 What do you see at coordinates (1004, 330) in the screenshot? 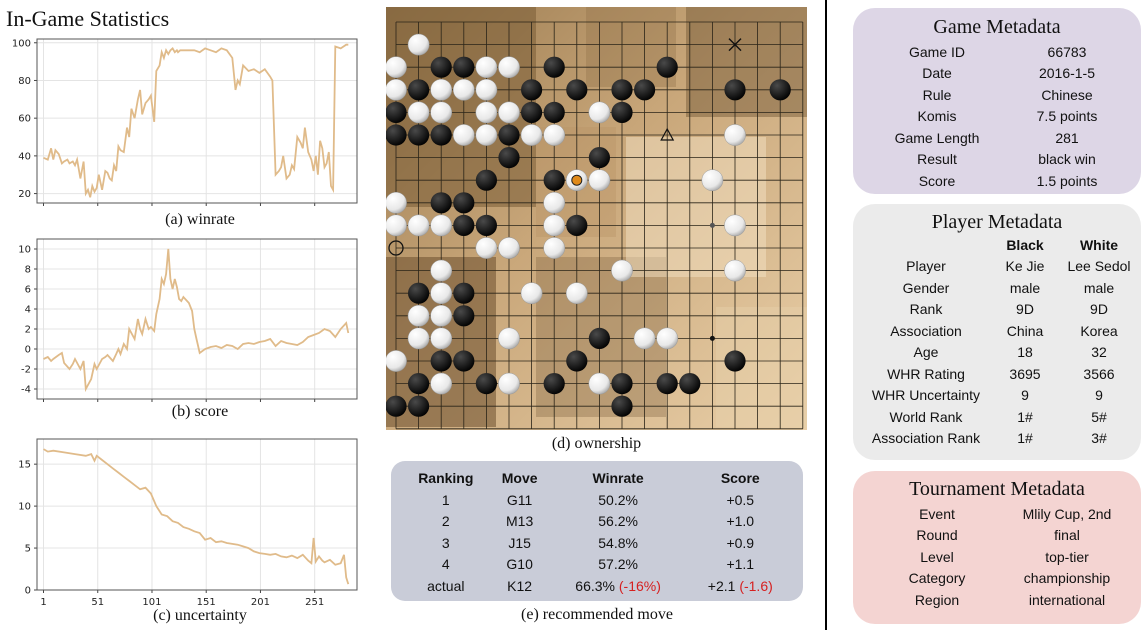
I see `meta-row: Association China Korea` at bounding box center [1004, 330].